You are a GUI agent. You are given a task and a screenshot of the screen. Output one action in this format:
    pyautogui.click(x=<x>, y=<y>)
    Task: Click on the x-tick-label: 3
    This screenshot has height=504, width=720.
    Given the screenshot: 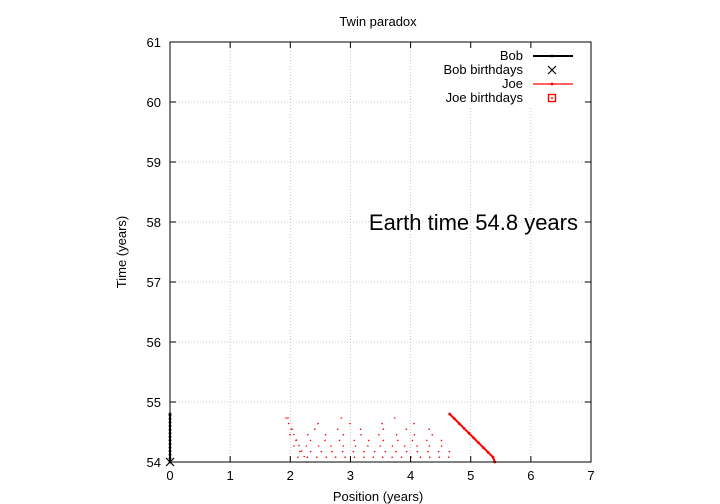 What is the action you would take?
    pyautogui.click(x=350, y=475)
    